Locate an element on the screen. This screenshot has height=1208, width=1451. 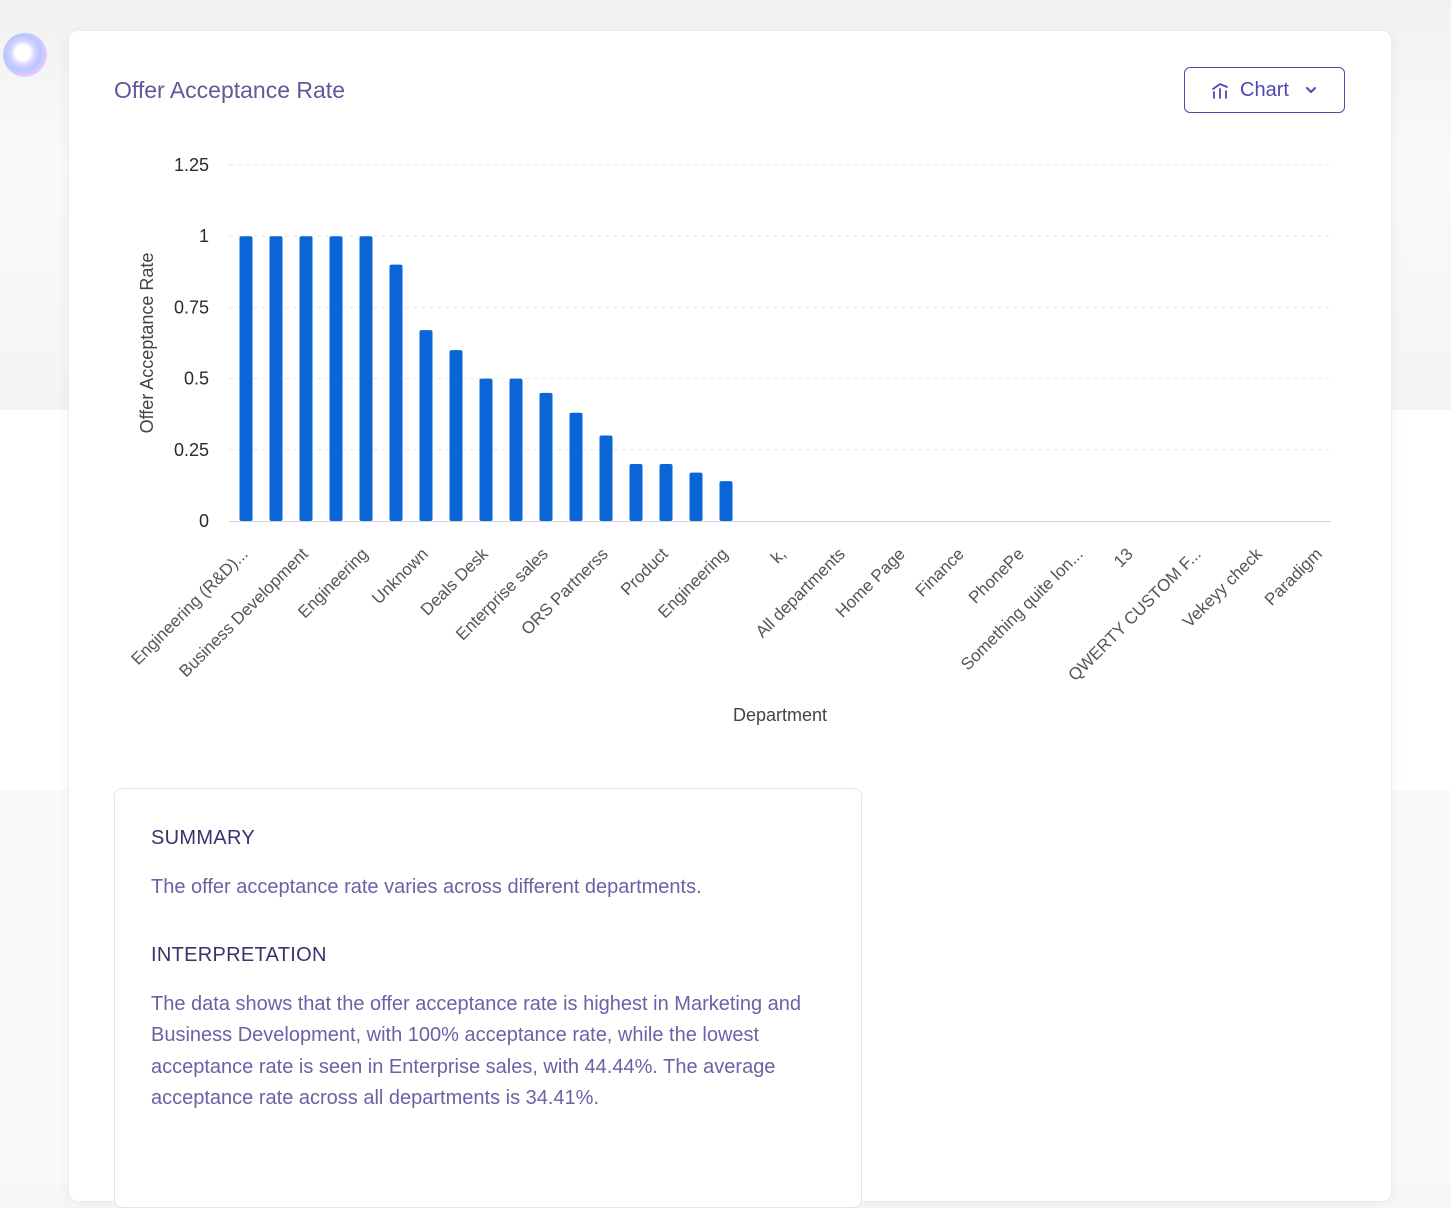
x-tick-label: PhonePe is located at coordinates (996, 575).